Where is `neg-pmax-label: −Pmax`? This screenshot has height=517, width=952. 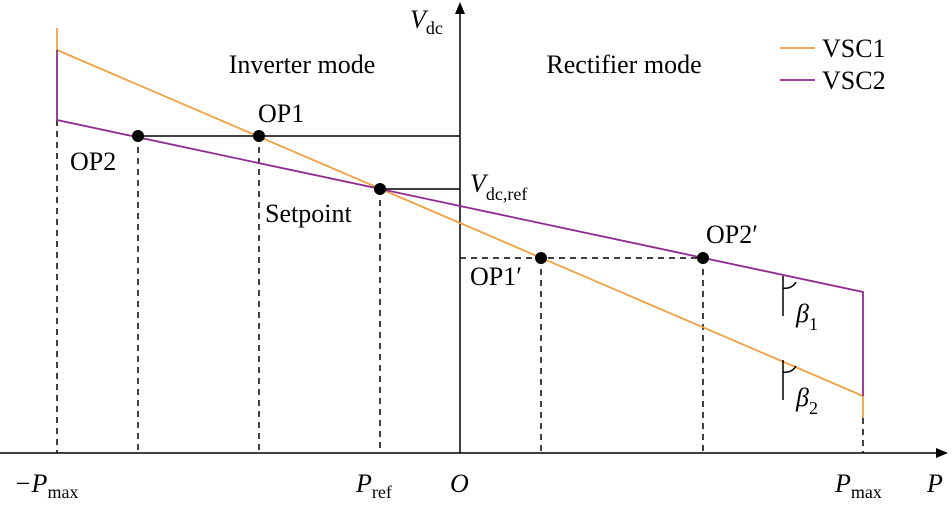
neg-pmax-label: −Pmax is located at coordinates (46, 485).